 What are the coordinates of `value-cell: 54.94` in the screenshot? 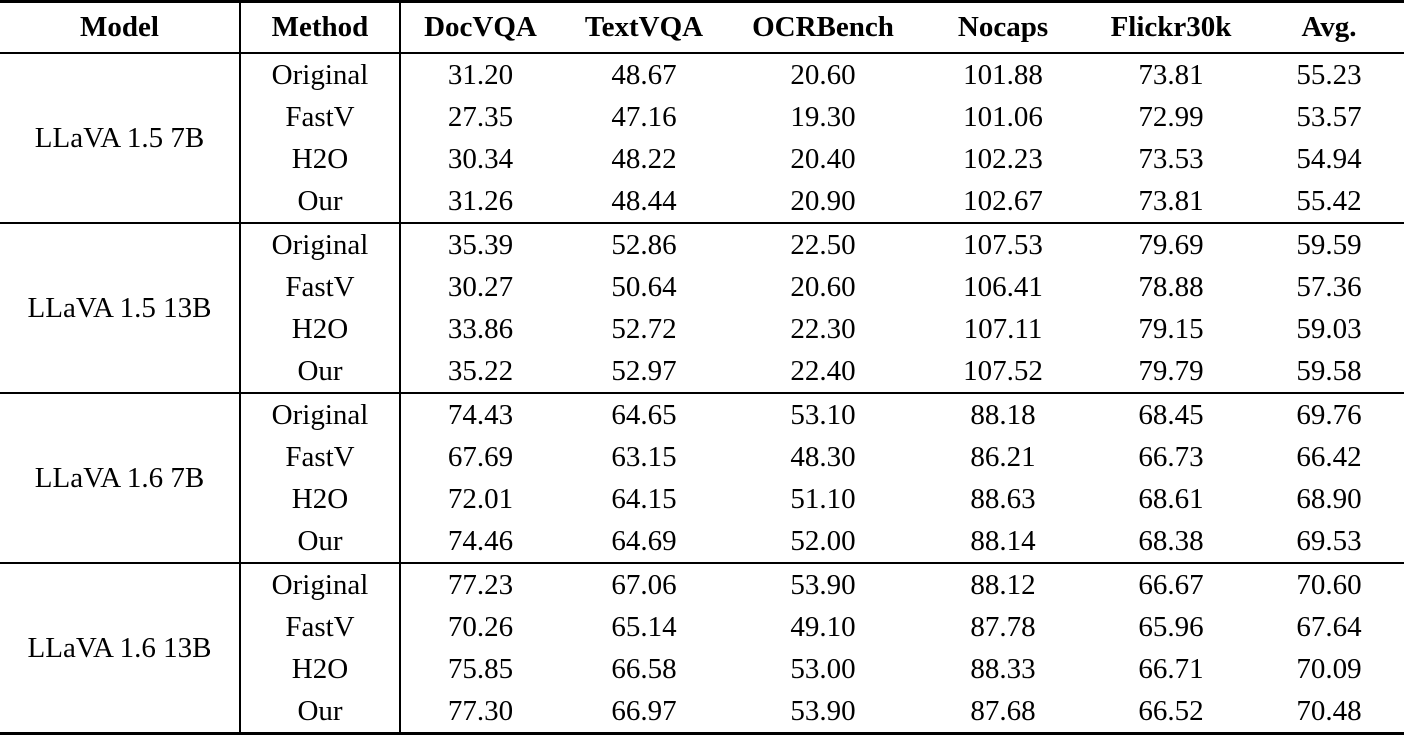 It's located at (1329, 158).